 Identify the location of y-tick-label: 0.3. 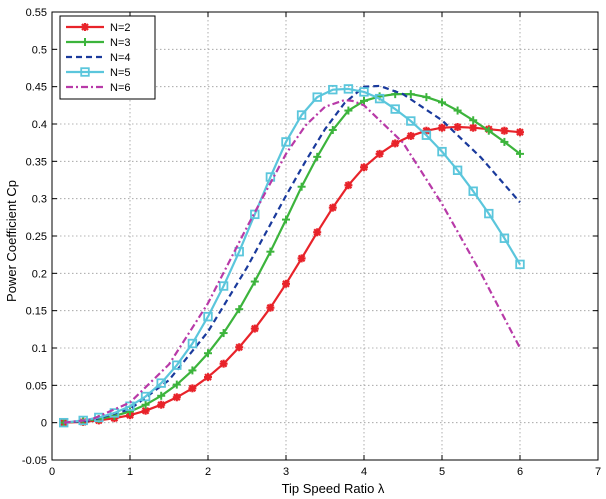
(39, 200).